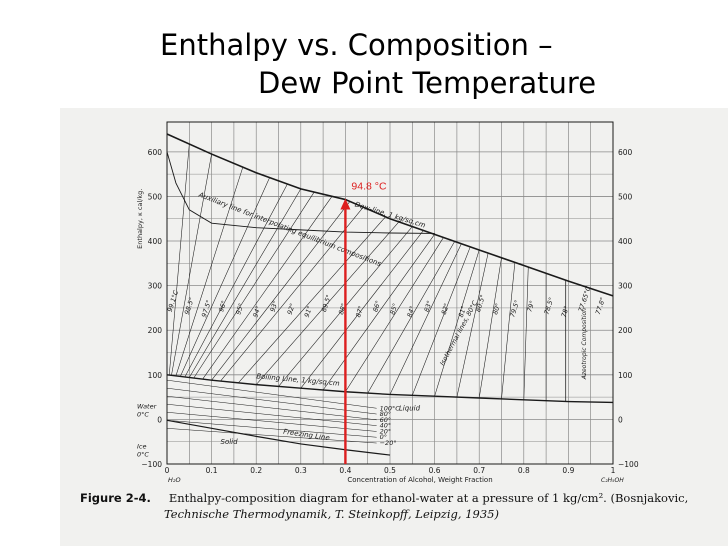 The image size is (728, 546). I want to click on tie-line-label: 78.5°, so click(549, 305).